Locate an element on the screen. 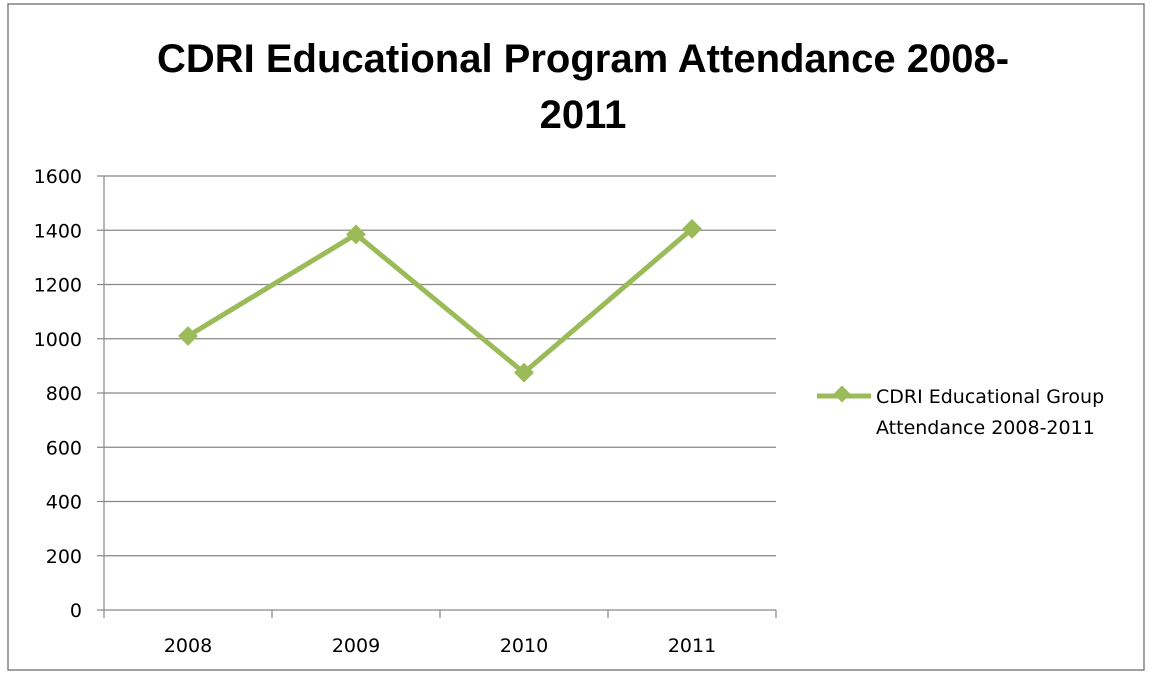  chart-title-line-2: 2011 is located at coordinates (583, 115).